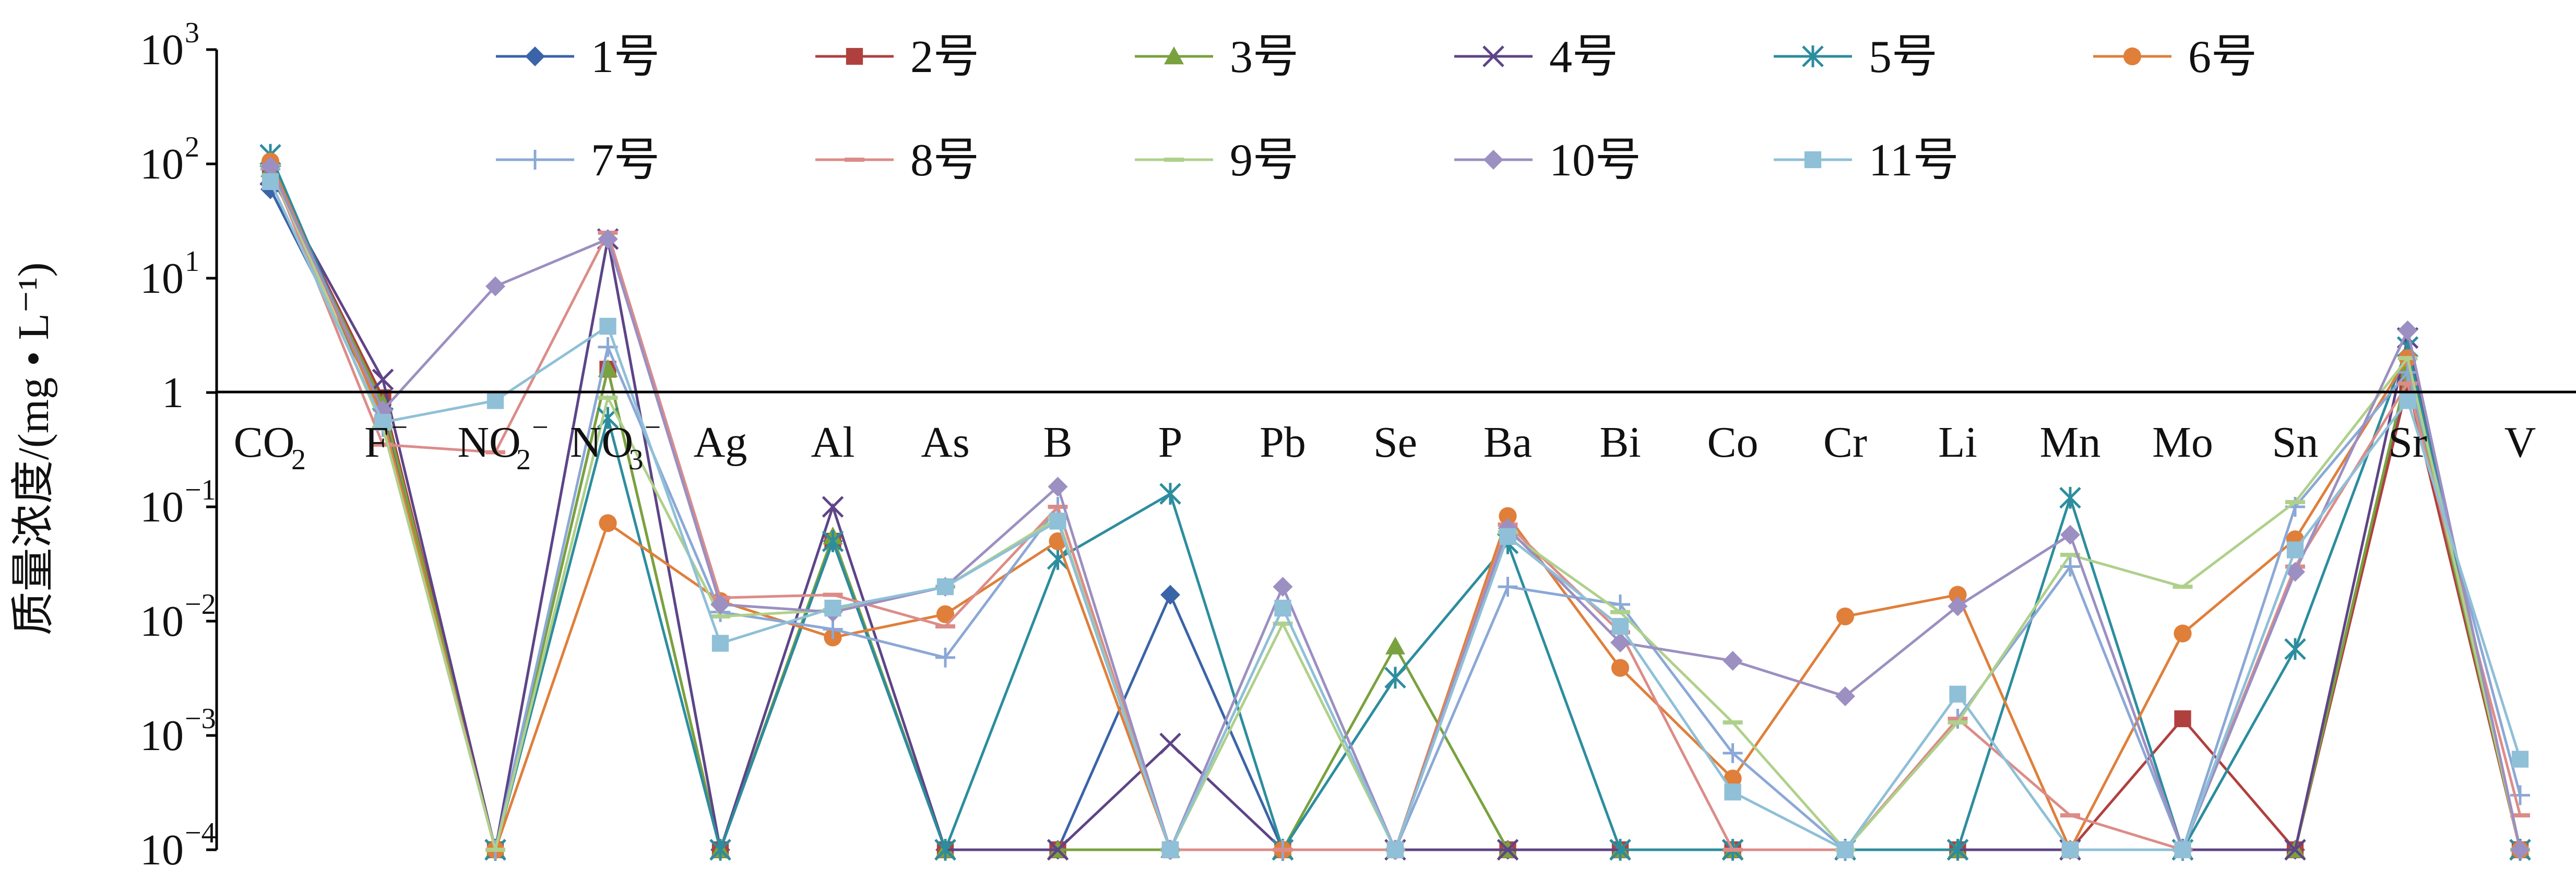 The height and width of the screenshot is (879, 2576). I want to click on legend-item-6: 6号, so click(2175, 57).